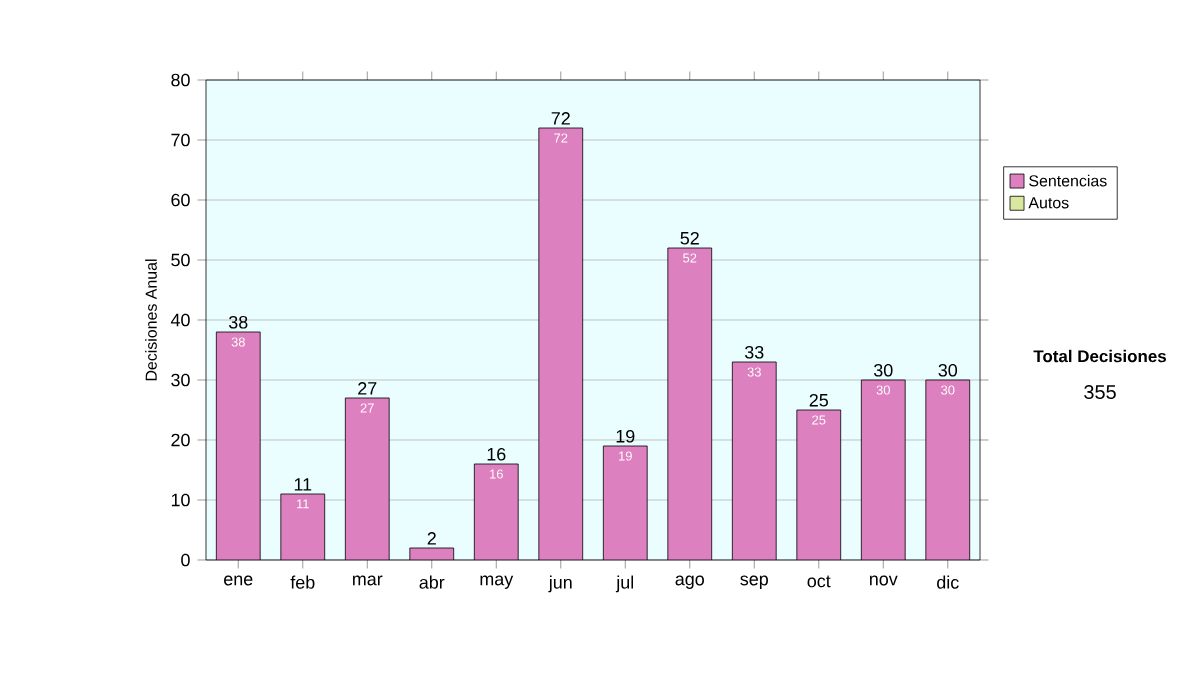  Describe the element at coordinates (689, 582) in the screenshot. I see `x-tick-label: ago` at that location.